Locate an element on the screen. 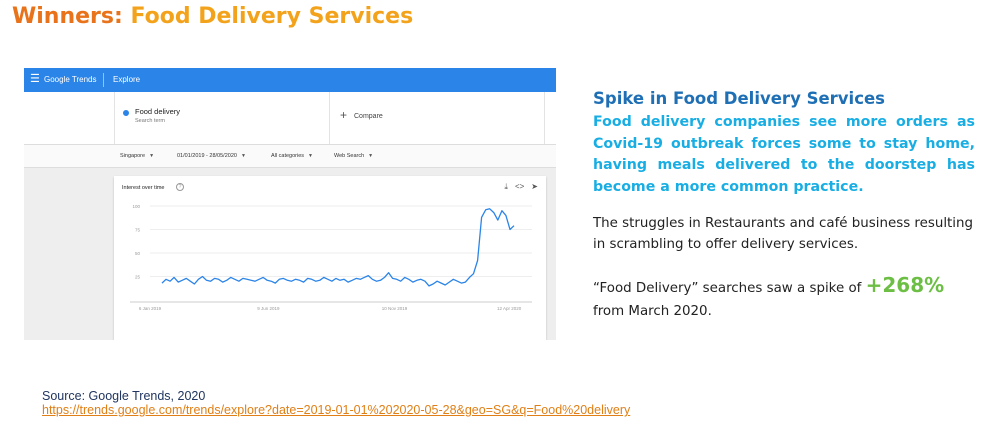  panel-heading: Spike in Food Delivery Services is located at coordinates (739, 98).